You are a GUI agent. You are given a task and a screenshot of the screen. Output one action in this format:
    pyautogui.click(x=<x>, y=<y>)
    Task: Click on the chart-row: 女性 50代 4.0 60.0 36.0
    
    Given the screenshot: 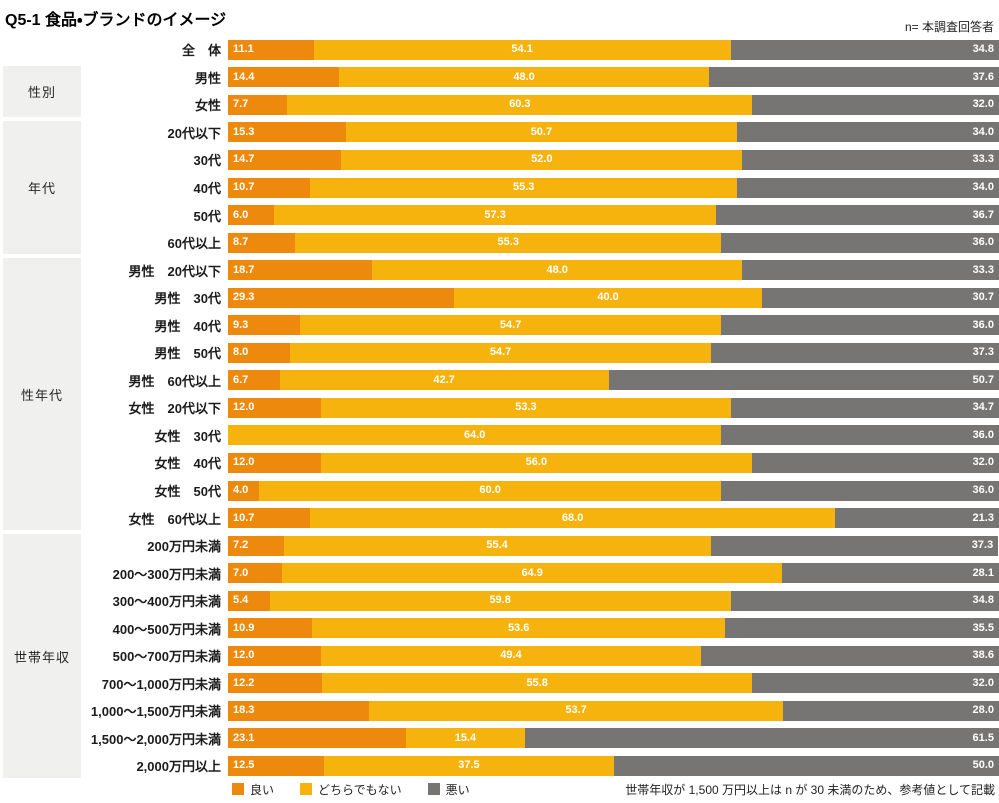 What is the action you would take?
    pyautogui.click(x=499, y=491)
    